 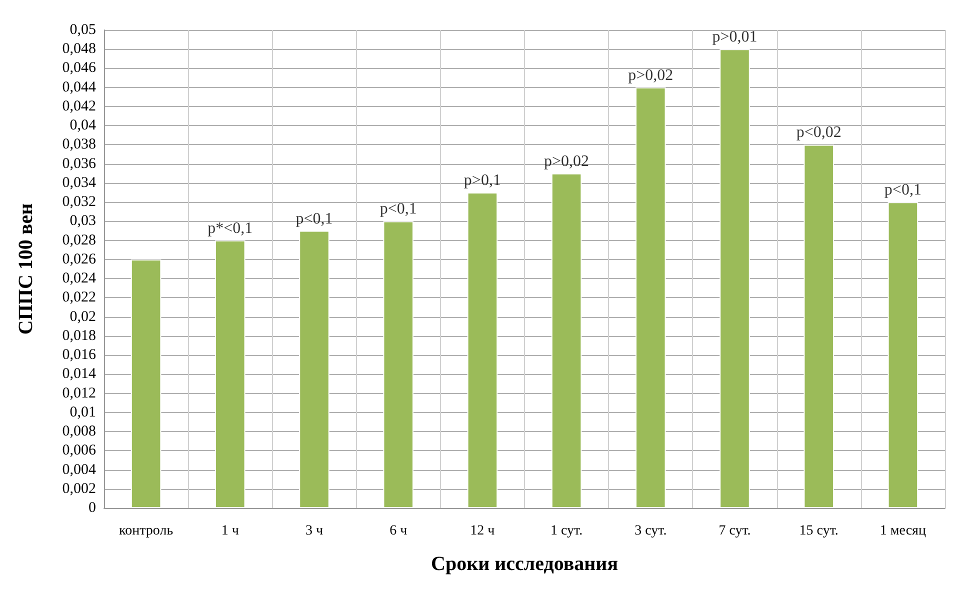 What do you see at coordinates (83, 316) in the screenshot?
I see `y-tick-label: 0,02` at bounding box center [83, 316].